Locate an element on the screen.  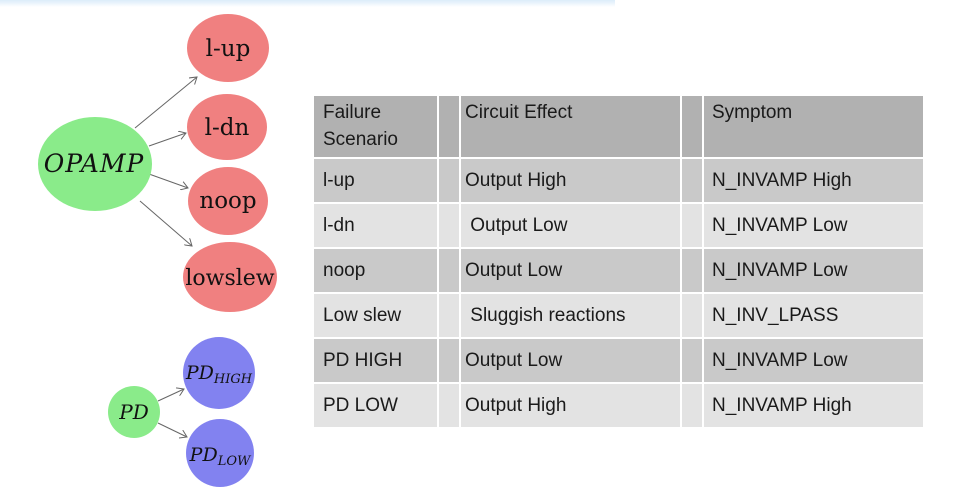
cell-scenario: l-up is located at coordinates (375, 180).